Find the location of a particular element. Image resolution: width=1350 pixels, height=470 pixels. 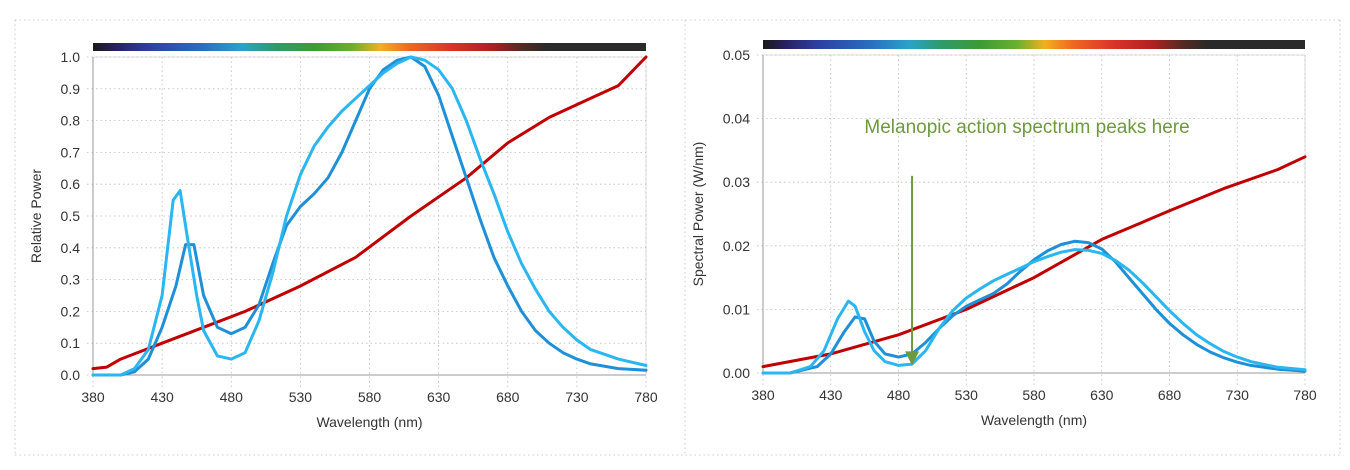

y-tick-label: 0.4 is located at coordinates (71, 248).